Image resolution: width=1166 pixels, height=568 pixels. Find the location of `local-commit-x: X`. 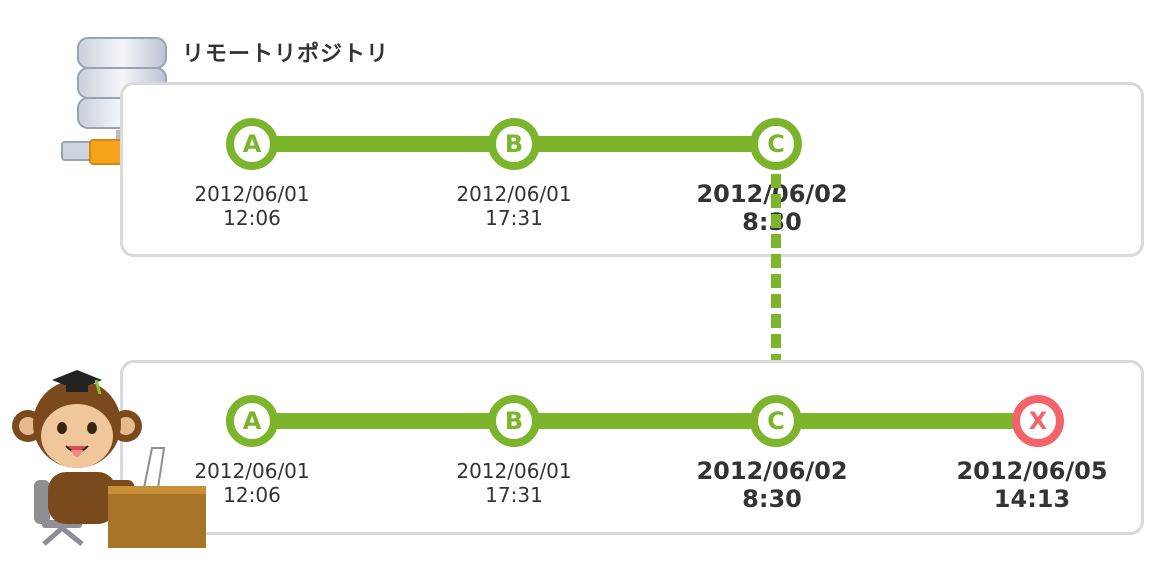

local-commit-x: X is located at coordinates (1038, 421).